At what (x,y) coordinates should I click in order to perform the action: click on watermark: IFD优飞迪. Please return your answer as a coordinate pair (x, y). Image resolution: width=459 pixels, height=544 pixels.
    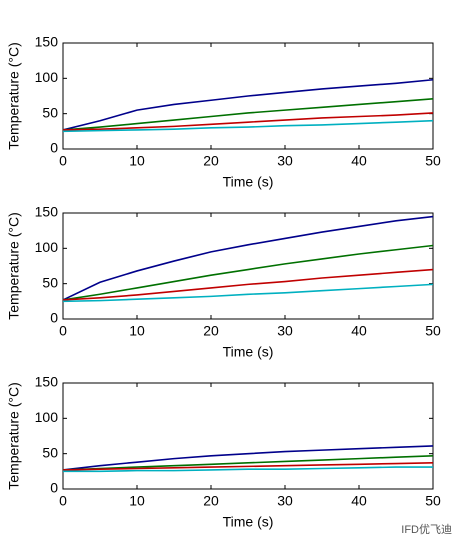
    Looking at the image, I should click on (426, 529).